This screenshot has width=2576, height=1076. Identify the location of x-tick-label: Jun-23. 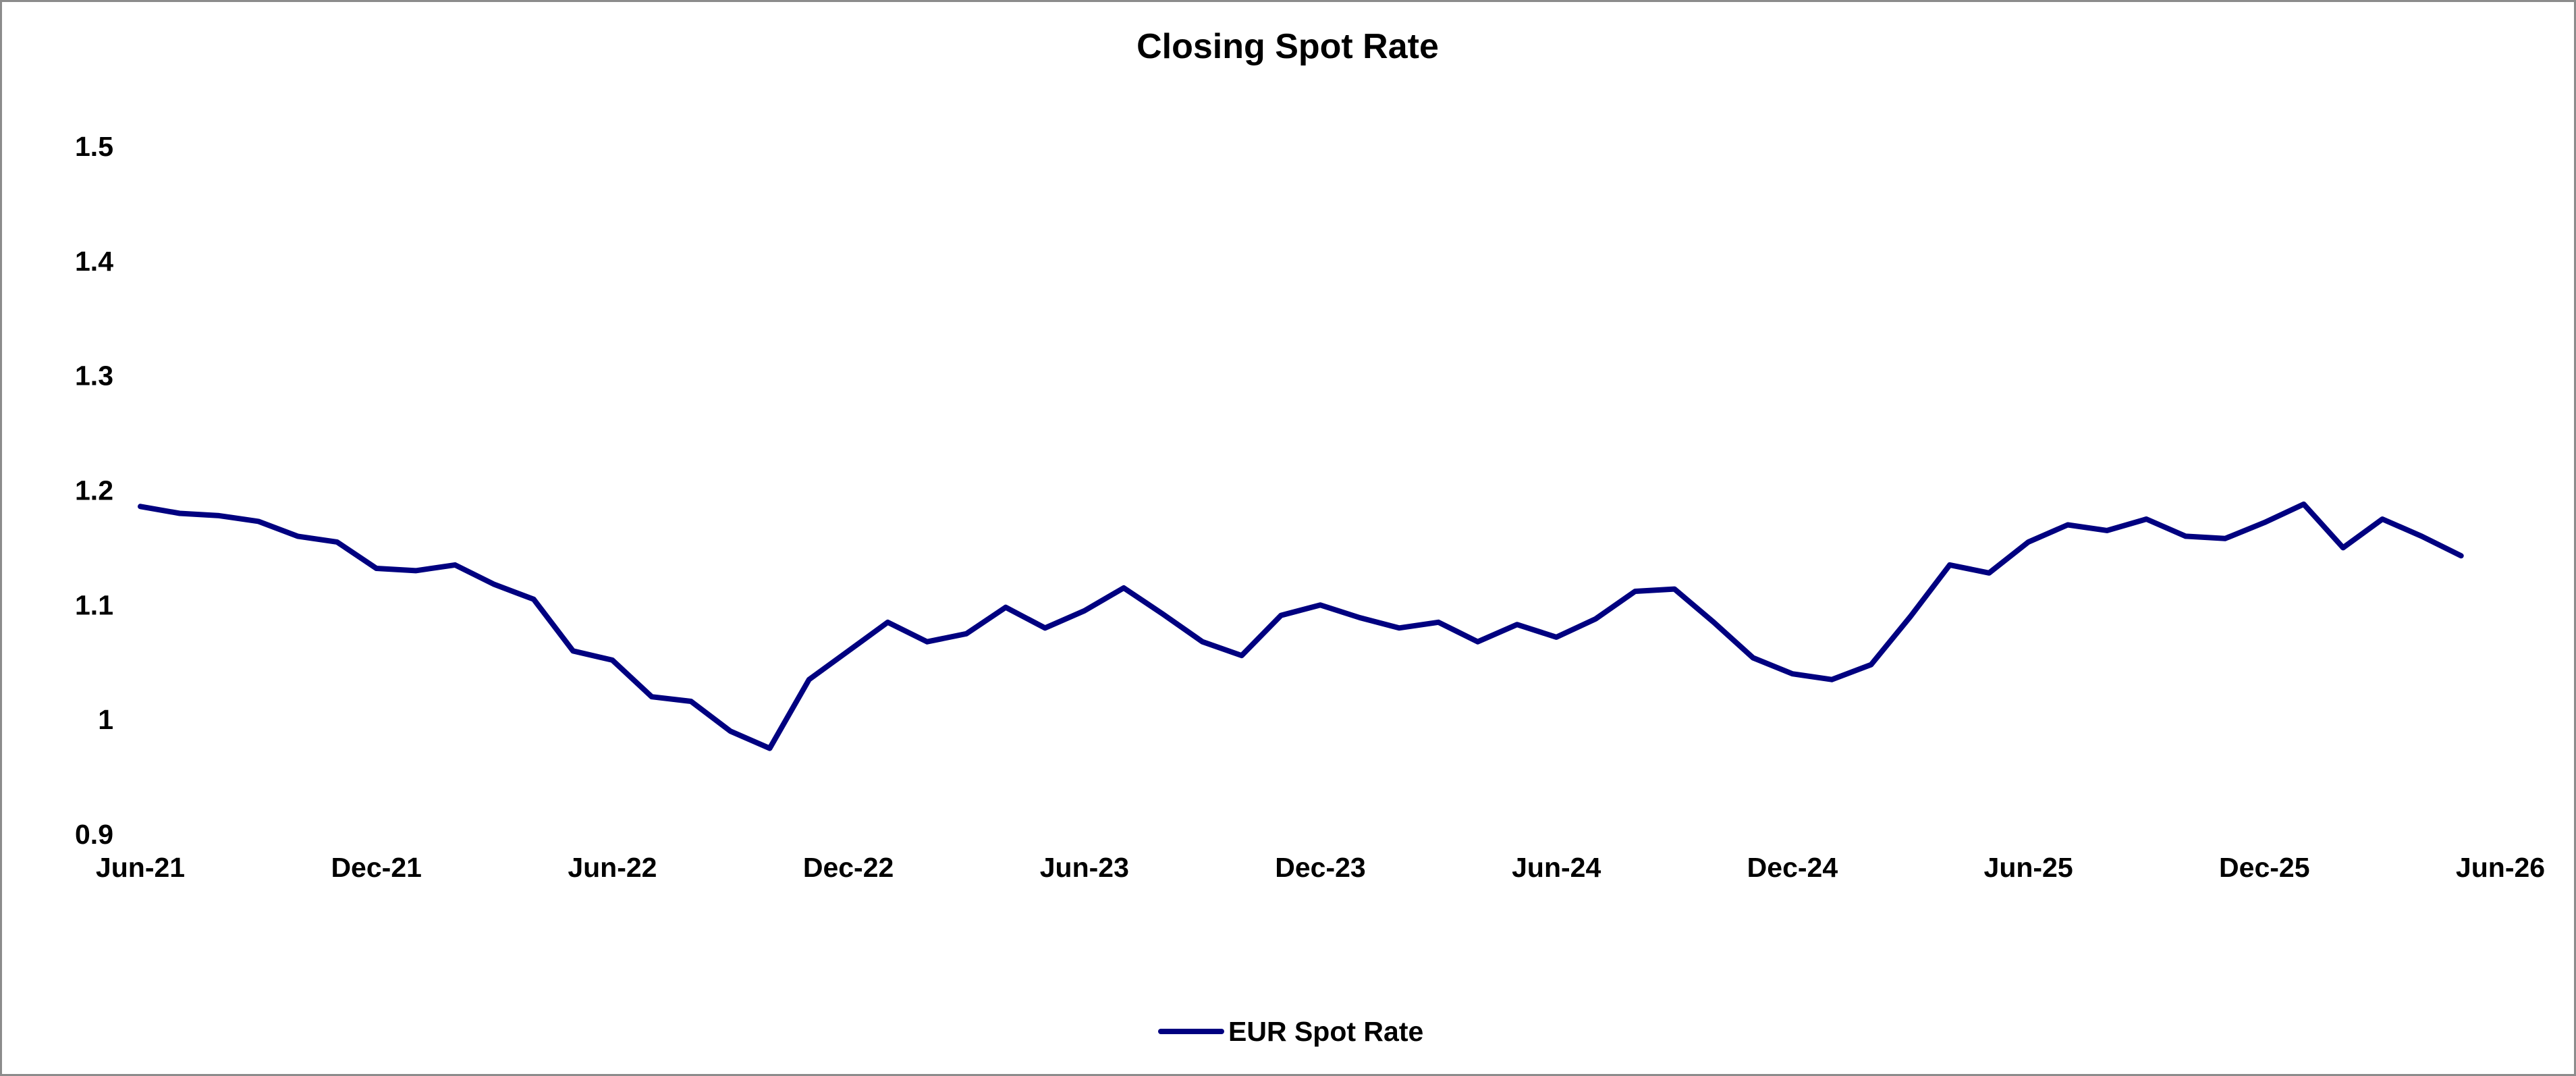
(1084, 868).